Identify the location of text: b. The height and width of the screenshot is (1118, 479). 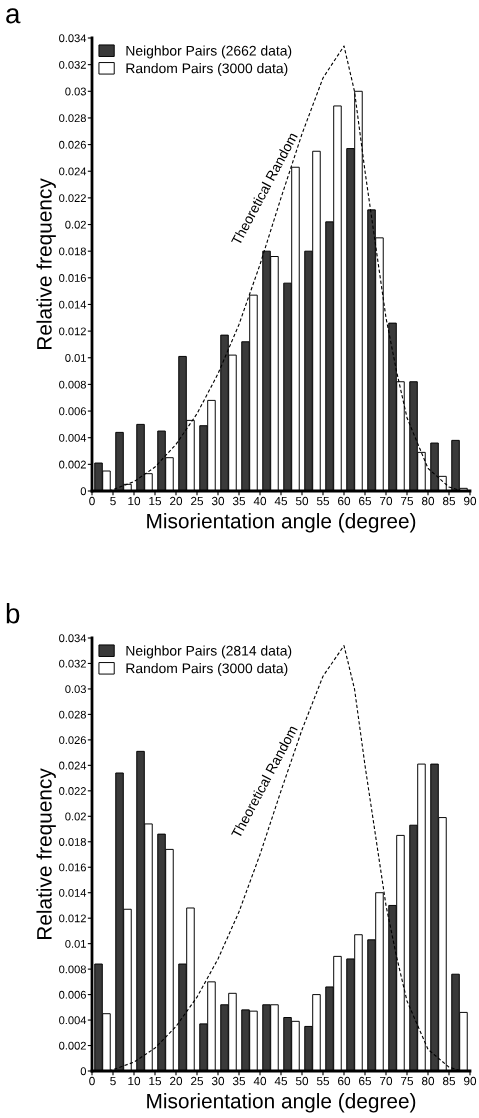
(13, 613).